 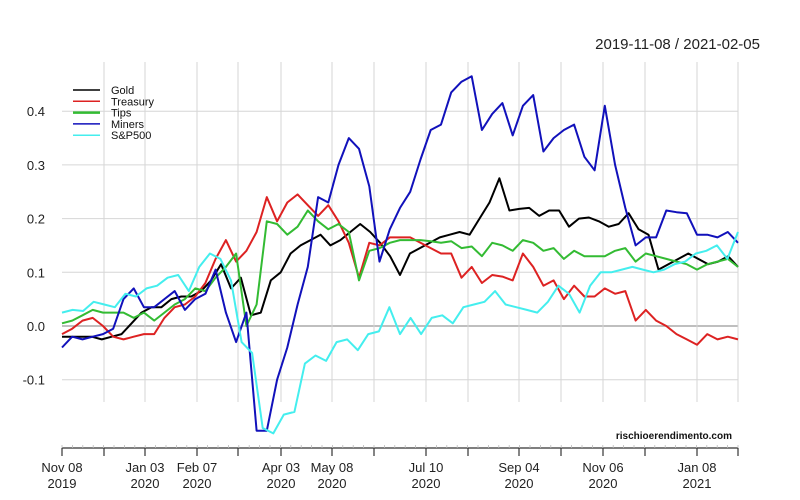 What do you see at coordinates (697, 483) in the screenshot?
I see `x-tick-year: 2021` at bounding box center [697, 483].